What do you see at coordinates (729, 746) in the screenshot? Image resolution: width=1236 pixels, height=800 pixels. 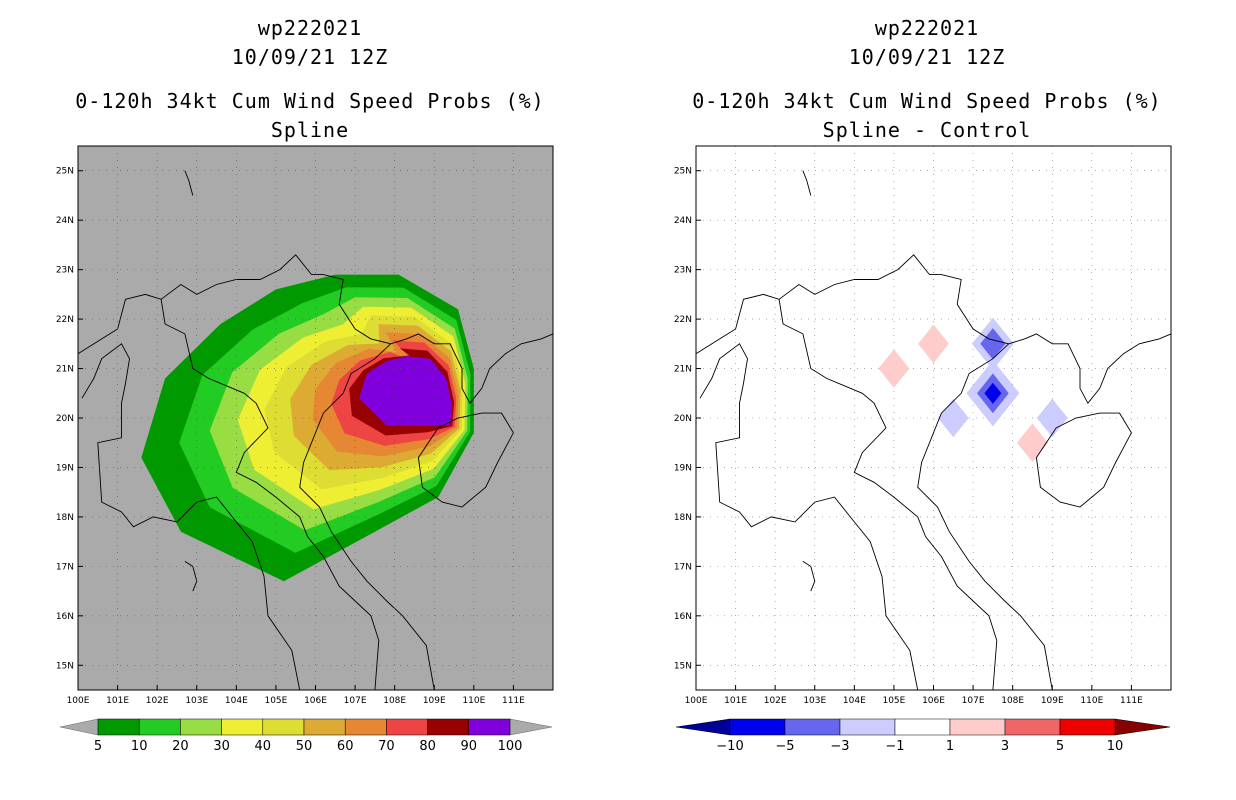 I see `colorbar-label: −10` at bounding box center [729, 746].